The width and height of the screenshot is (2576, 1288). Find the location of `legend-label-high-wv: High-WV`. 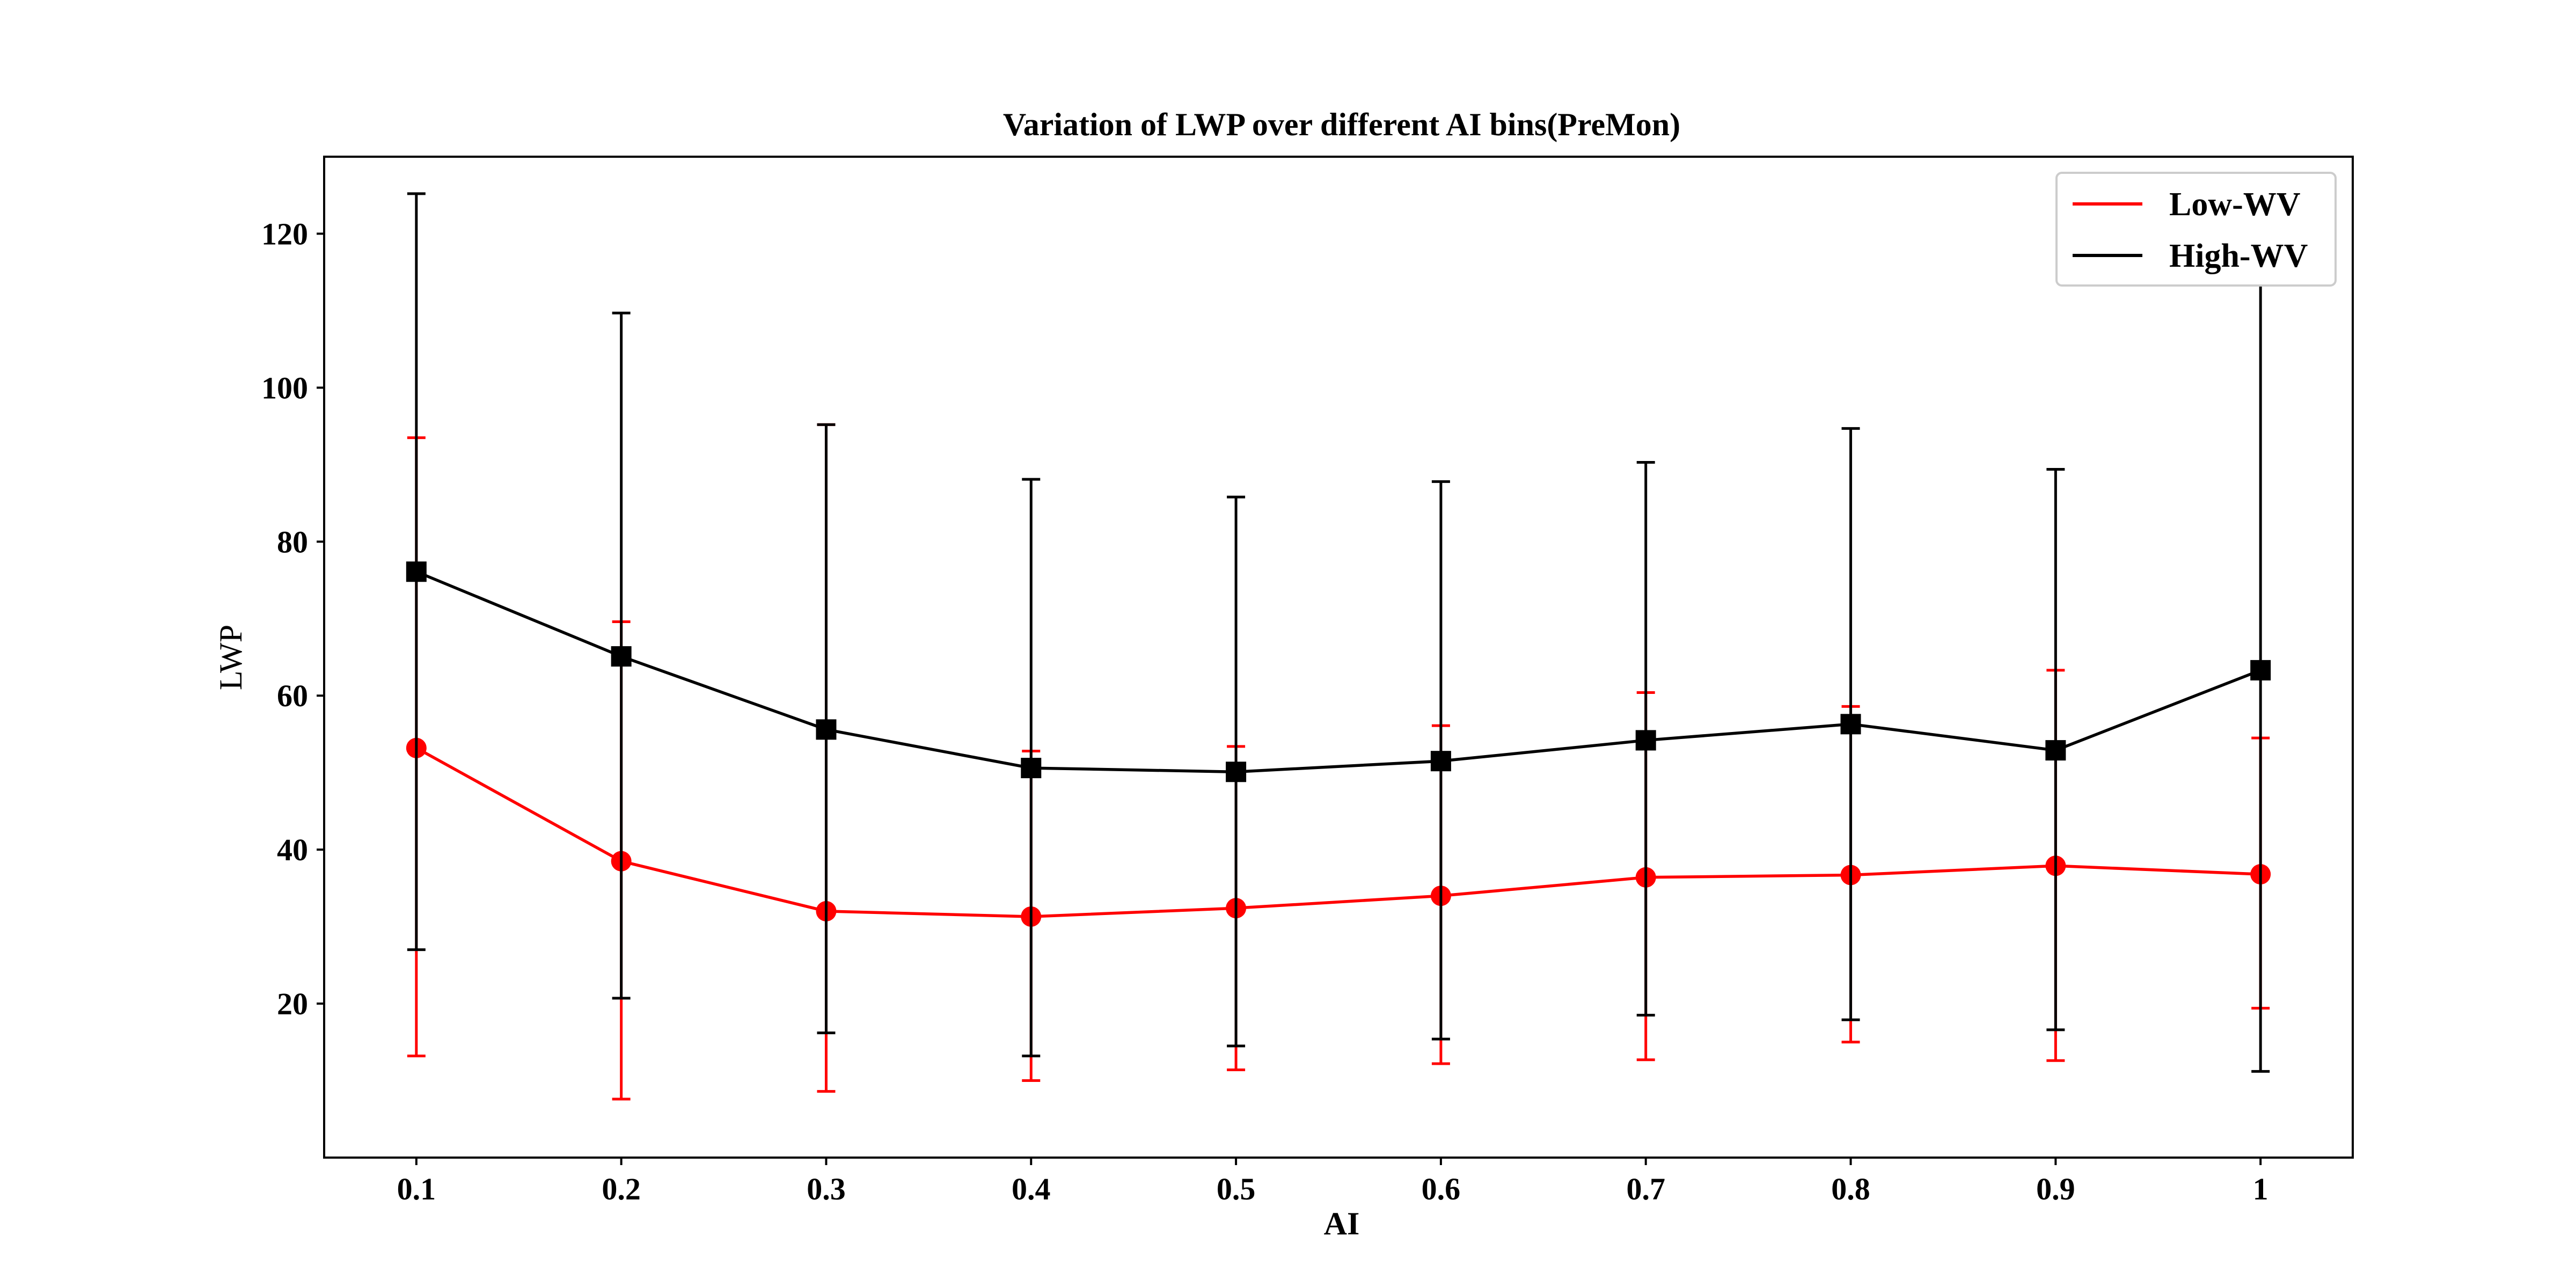

legend-label-high-wv: High-WV is located at coordinates (2238, 256).